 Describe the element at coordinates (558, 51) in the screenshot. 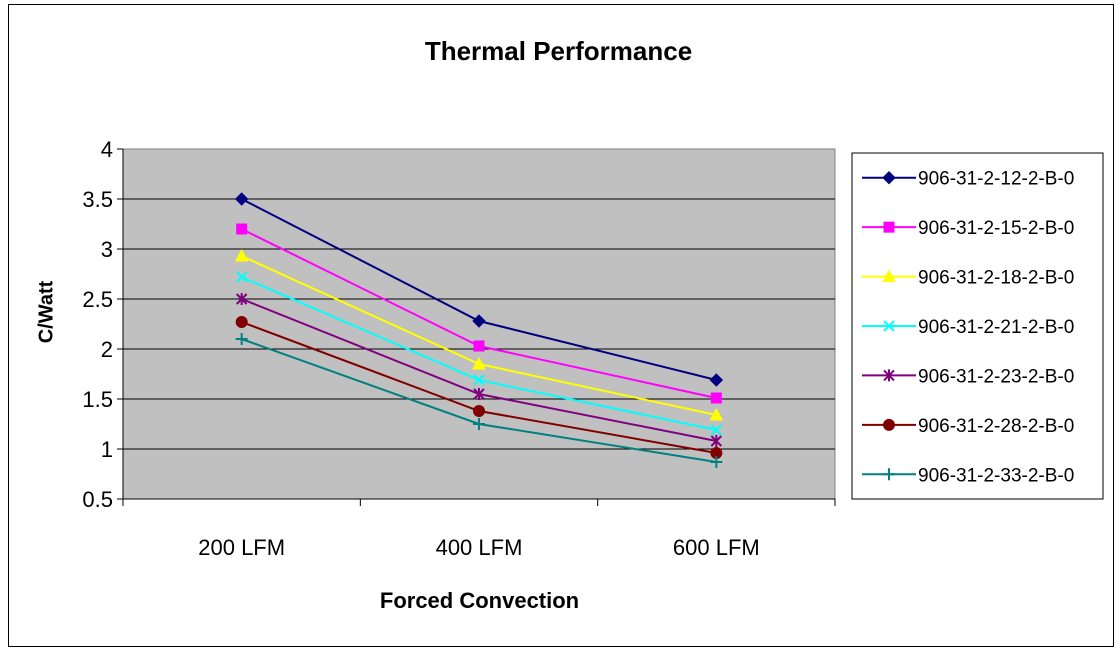

I see `chart-title: Thermal Performance` at that location.